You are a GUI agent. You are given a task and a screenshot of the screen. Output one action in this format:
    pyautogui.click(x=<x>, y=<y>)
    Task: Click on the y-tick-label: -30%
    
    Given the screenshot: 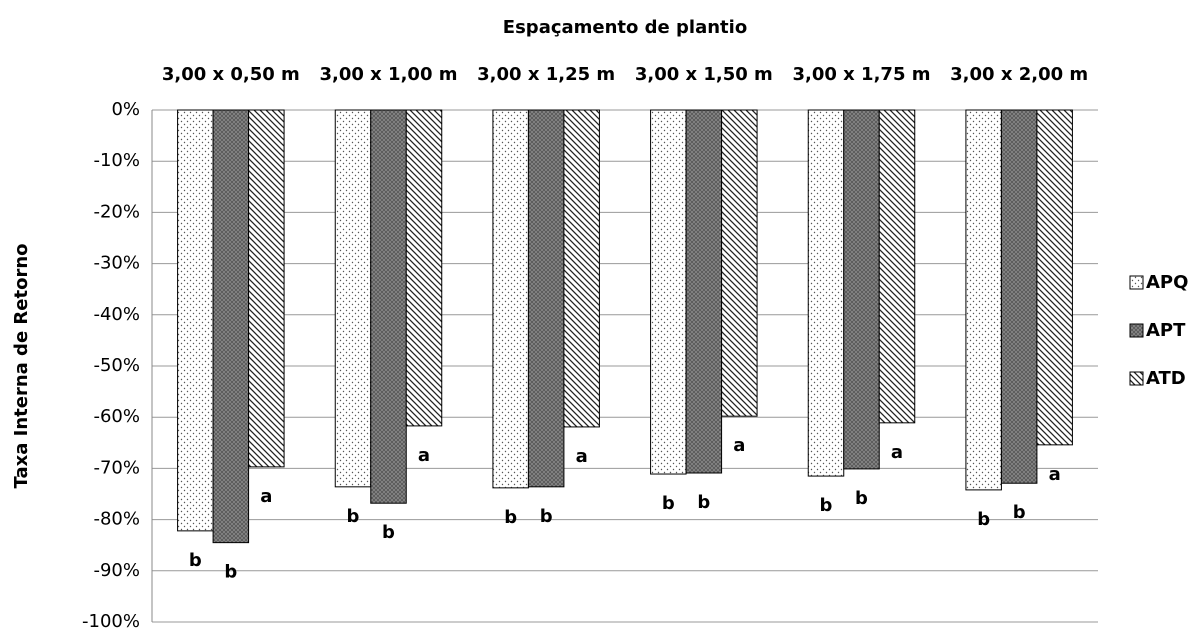 What is the action you would take?
    pyautogui.click(x=116, y=263)
    